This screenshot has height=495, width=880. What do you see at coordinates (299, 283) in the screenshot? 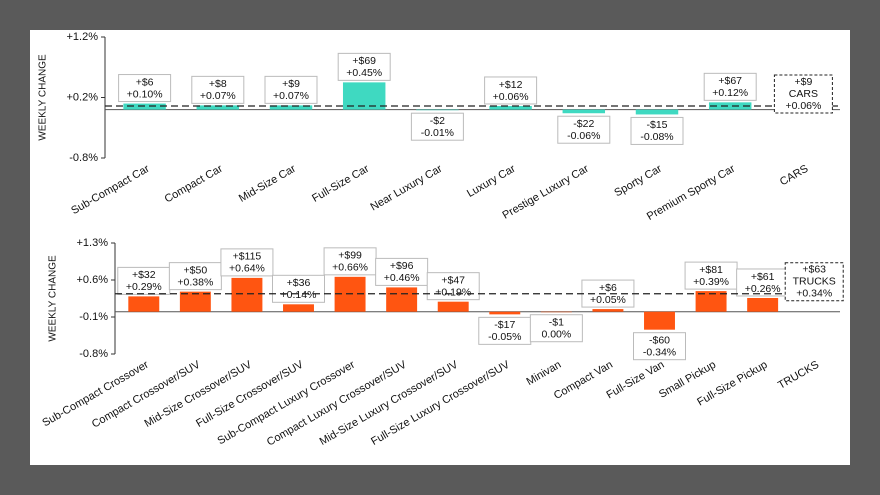
I see `dollar-label: +$36` at bounding box center [299, 283].